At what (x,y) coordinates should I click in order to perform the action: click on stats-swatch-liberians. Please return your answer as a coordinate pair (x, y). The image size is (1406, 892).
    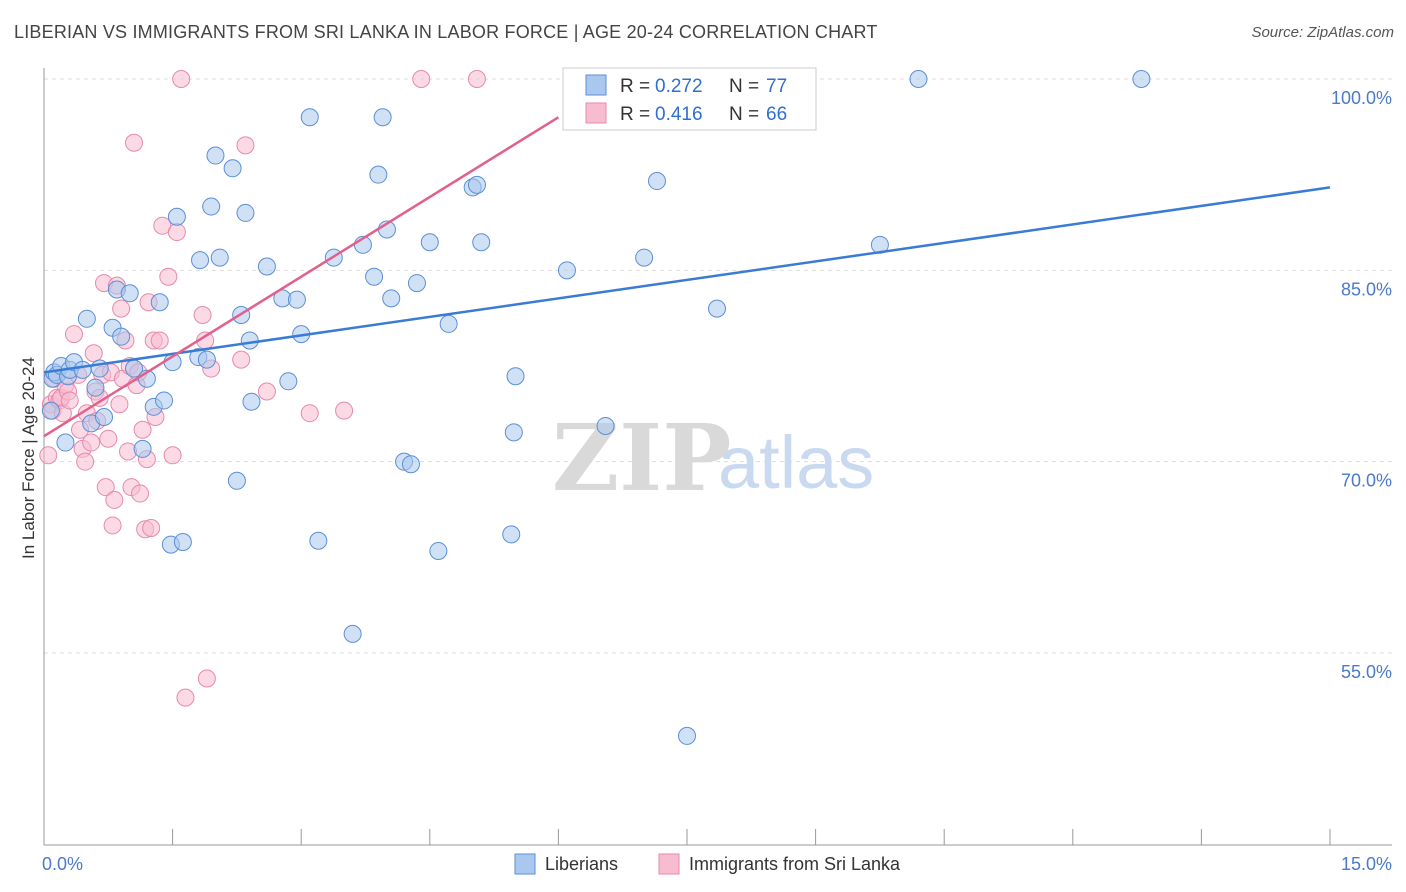
    Looking at the image, I should click on (596, 85).